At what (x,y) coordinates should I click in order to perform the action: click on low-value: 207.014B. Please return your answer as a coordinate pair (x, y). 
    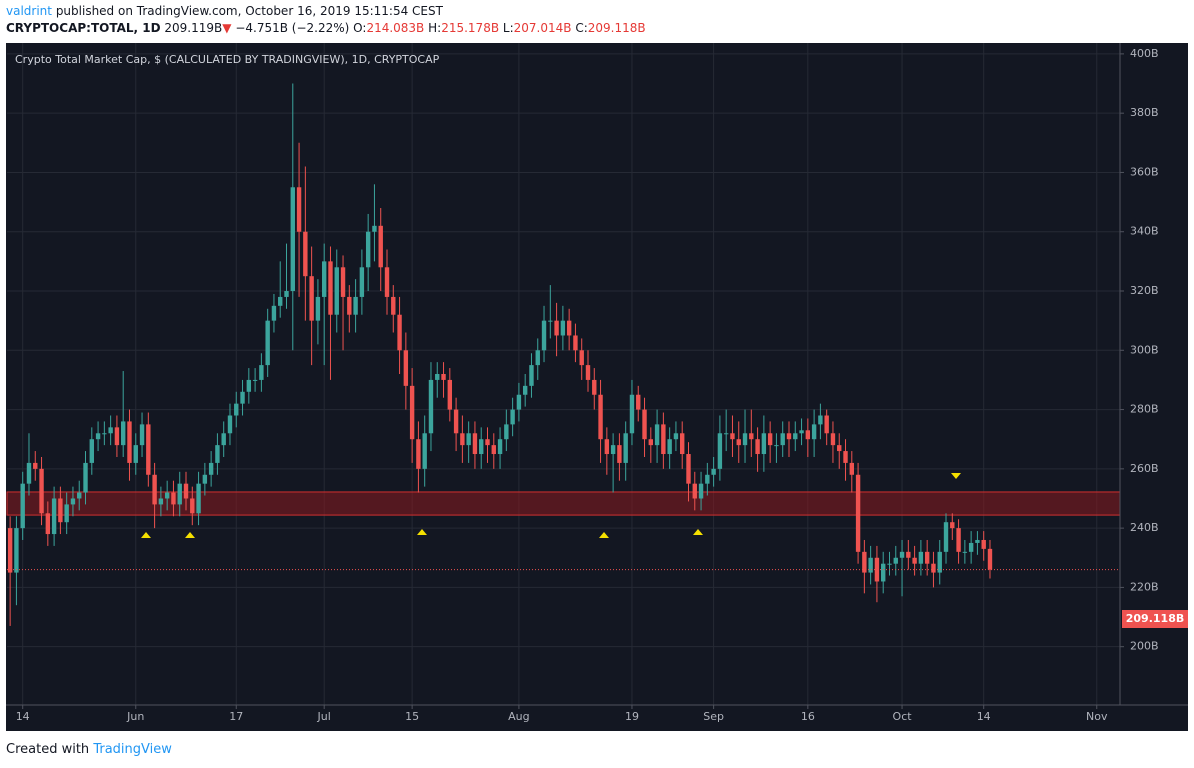
    Looking at the image, I should click on (542, 28).